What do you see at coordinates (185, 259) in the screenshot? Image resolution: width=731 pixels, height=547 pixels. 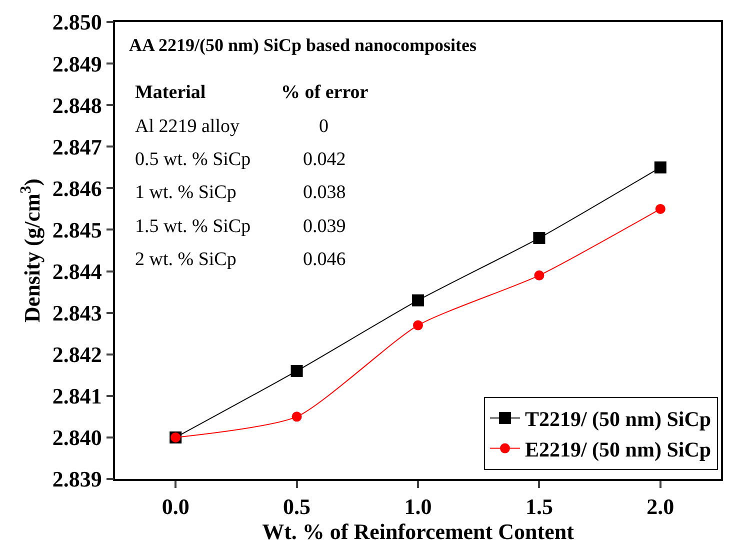 I see `annotation: 2 wt. % SiCp` at bounding box center [185, 259].